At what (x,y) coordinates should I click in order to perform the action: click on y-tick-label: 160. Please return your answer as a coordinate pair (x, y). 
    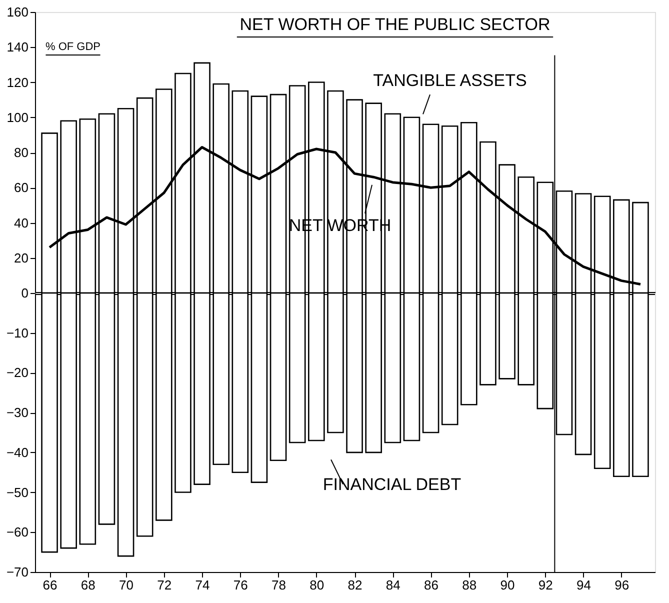
    Looking at the image, I should click on (17, 12).